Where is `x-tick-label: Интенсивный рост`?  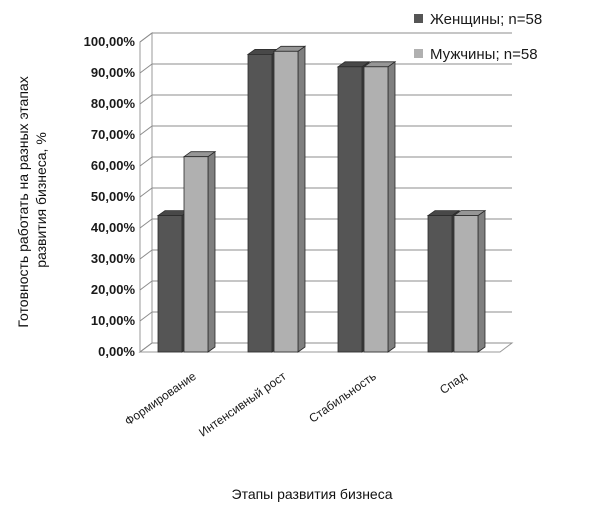
x-tick-label: Интенсивный рост is located at coordinates (242, 404).